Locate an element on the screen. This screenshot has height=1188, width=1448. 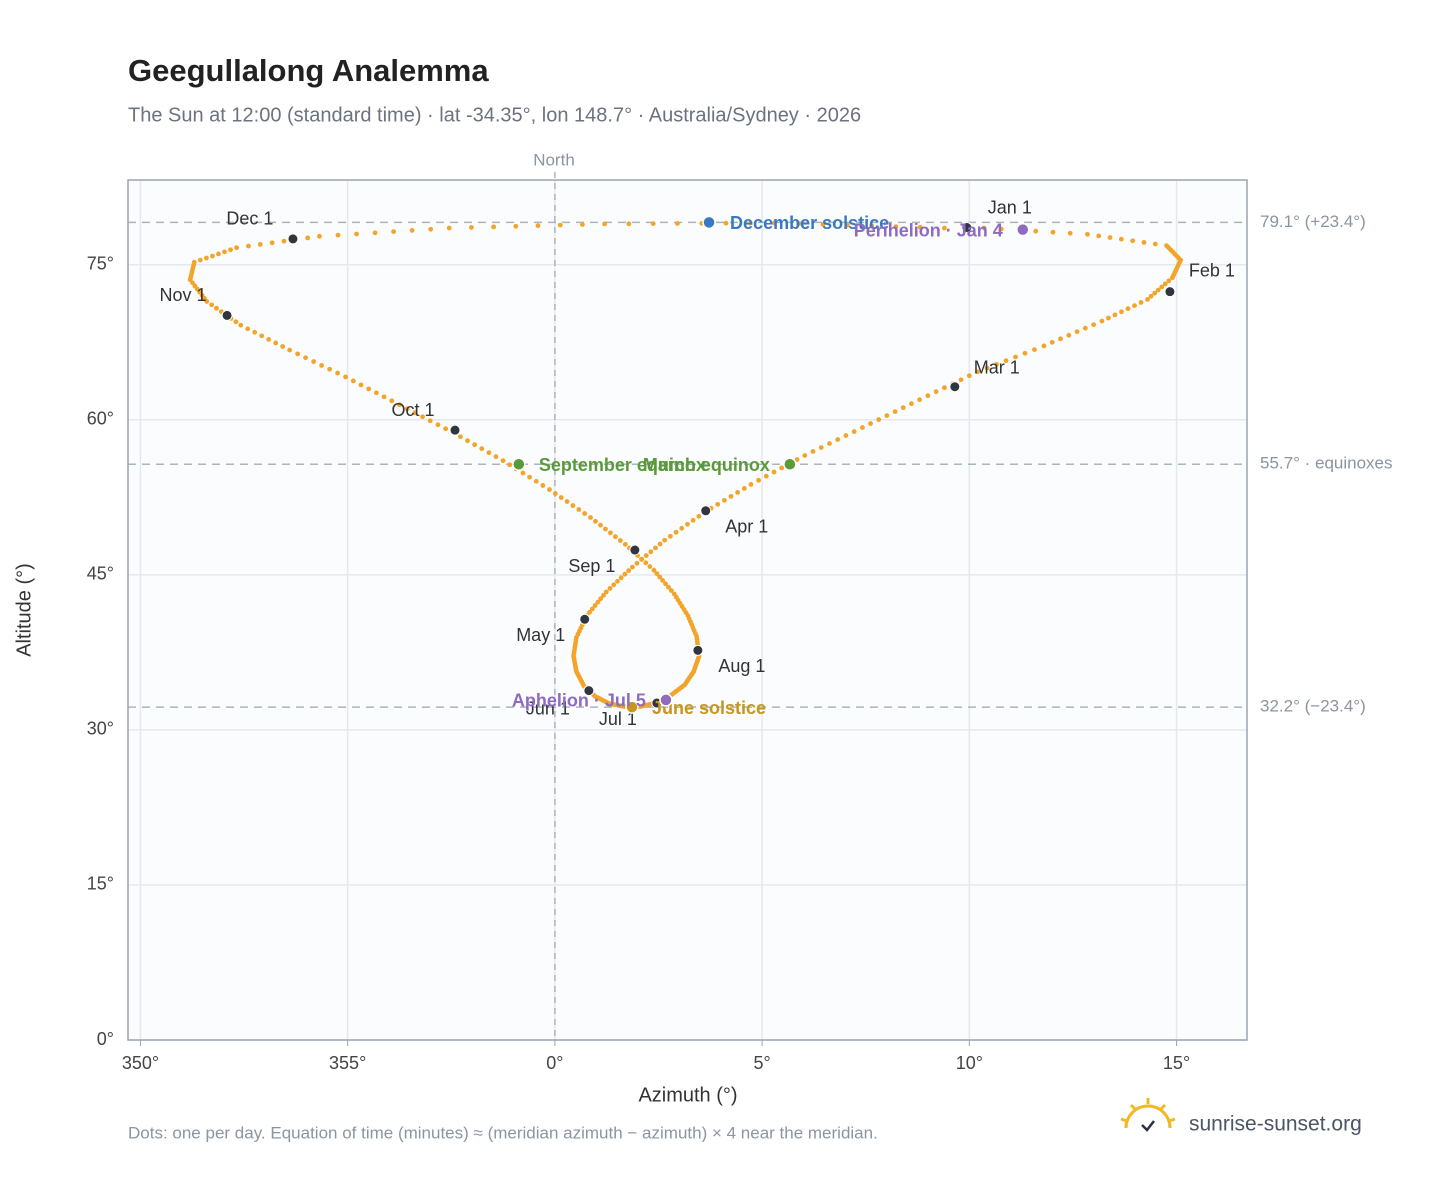
reference-label: 32.2° (−23.4°) is located at coordinates (1313, 706).